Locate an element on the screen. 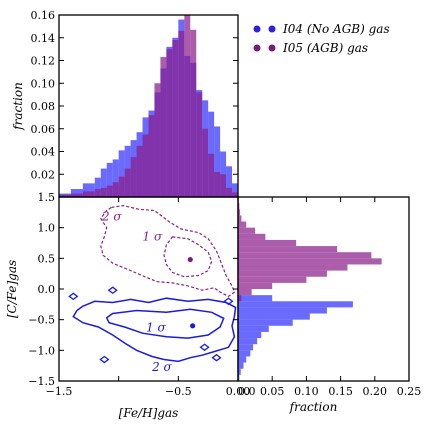 This screenshot has width=436, height=424. scatter-xtick-label: −1.5 is located at coordinates (59, 391).